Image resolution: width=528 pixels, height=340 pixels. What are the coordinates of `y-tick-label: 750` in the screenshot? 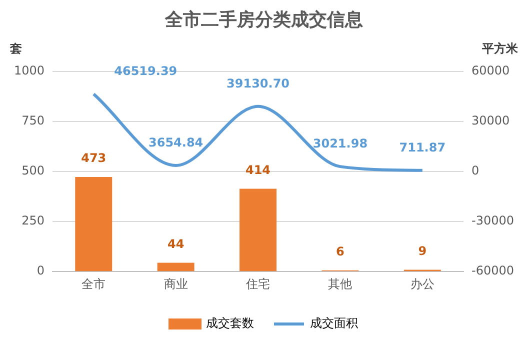 It's located at (33, 121).